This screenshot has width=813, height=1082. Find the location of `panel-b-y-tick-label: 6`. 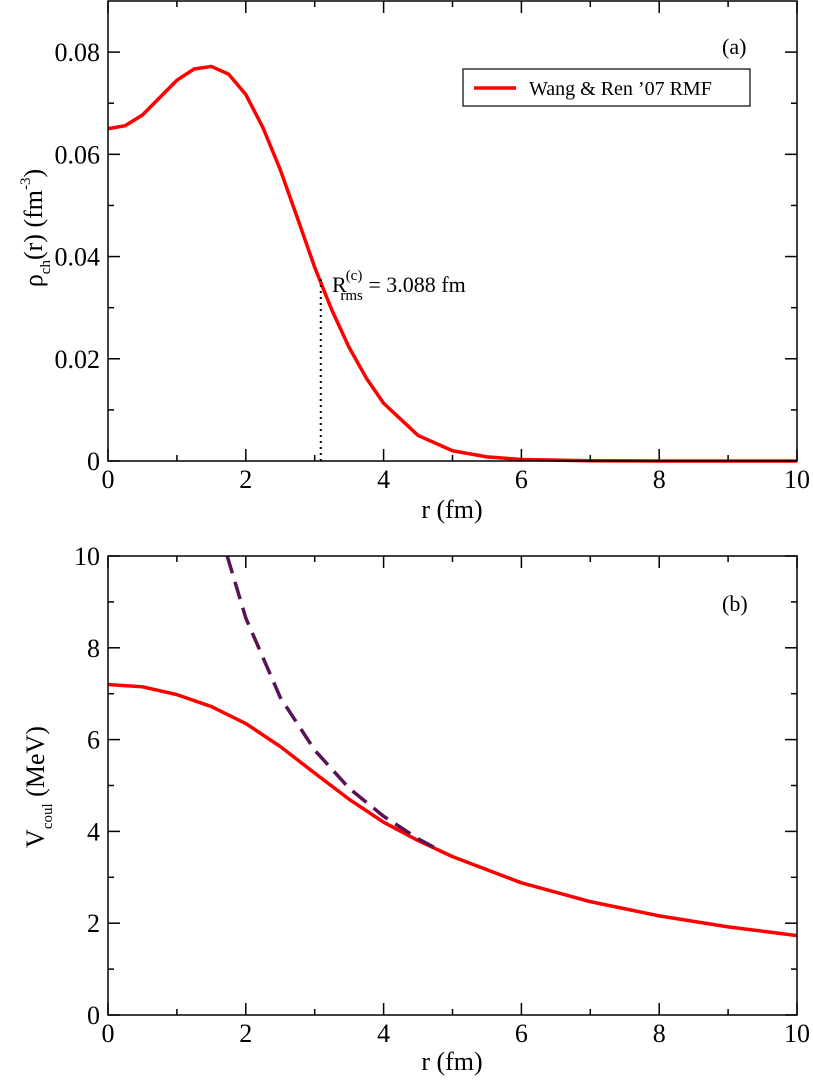

panel-b-y-tick-label: 6 is located at coordinates (93, 740).